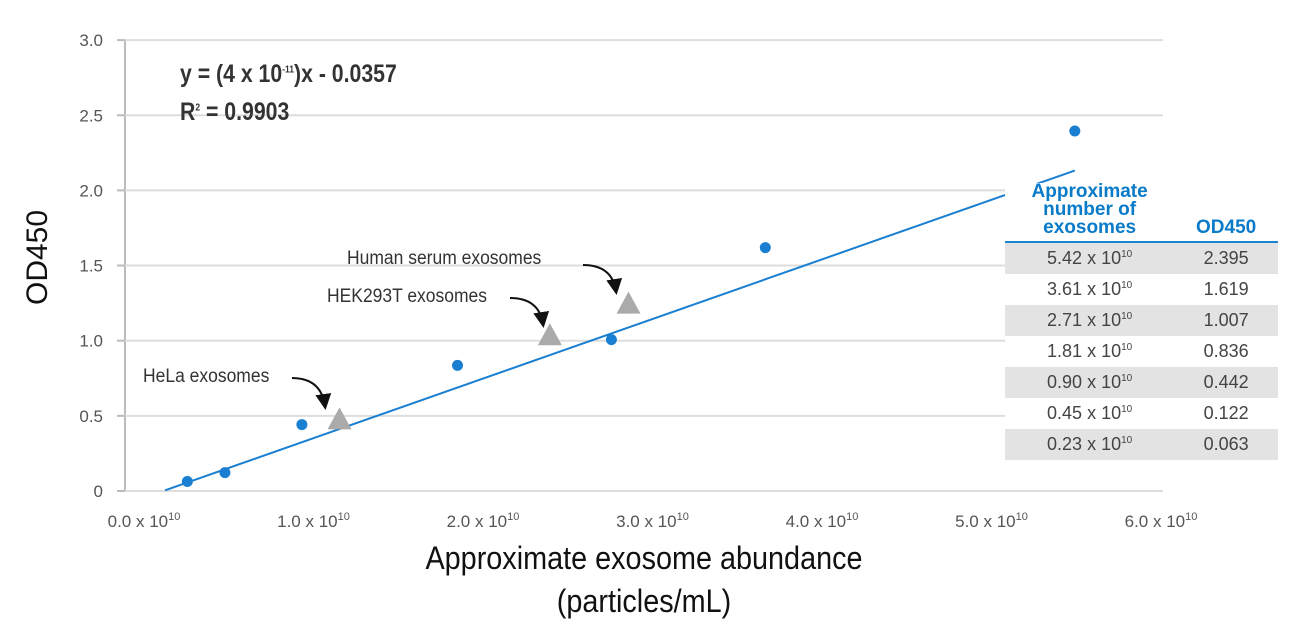 Image resolution: width=1300 pixels, height=640 pixels. I want to click on table-row: 5.42 x 1010 2.395, so click(1141, 258).